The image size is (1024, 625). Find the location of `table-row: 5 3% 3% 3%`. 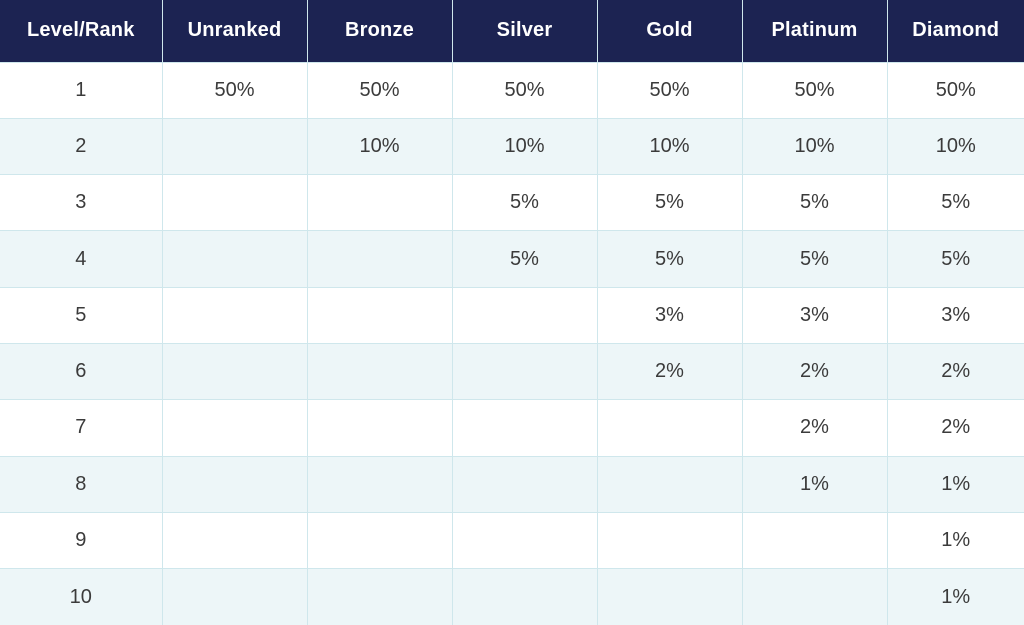

table-row: 5 3% 3% 3% is located at coordinates (512, 315).